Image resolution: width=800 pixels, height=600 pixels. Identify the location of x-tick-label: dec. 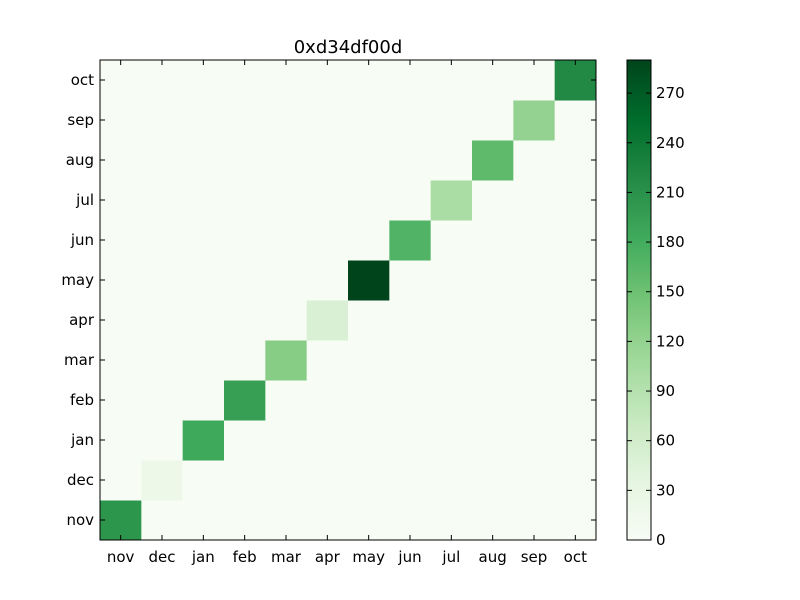
(162, 557).